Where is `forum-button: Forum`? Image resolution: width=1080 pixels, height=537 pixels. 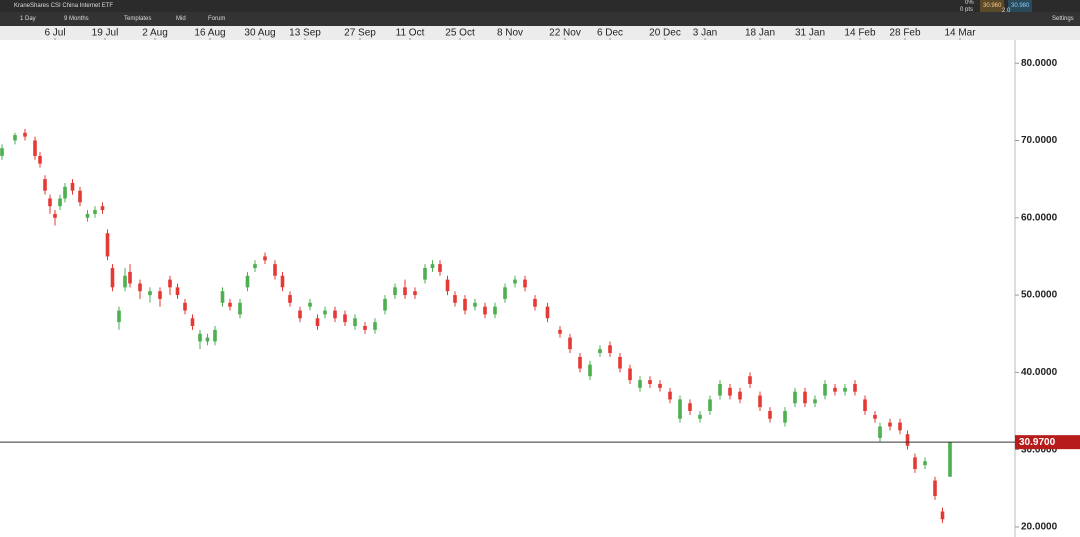
forum-button: Forum is located at coordinates (217, 19).